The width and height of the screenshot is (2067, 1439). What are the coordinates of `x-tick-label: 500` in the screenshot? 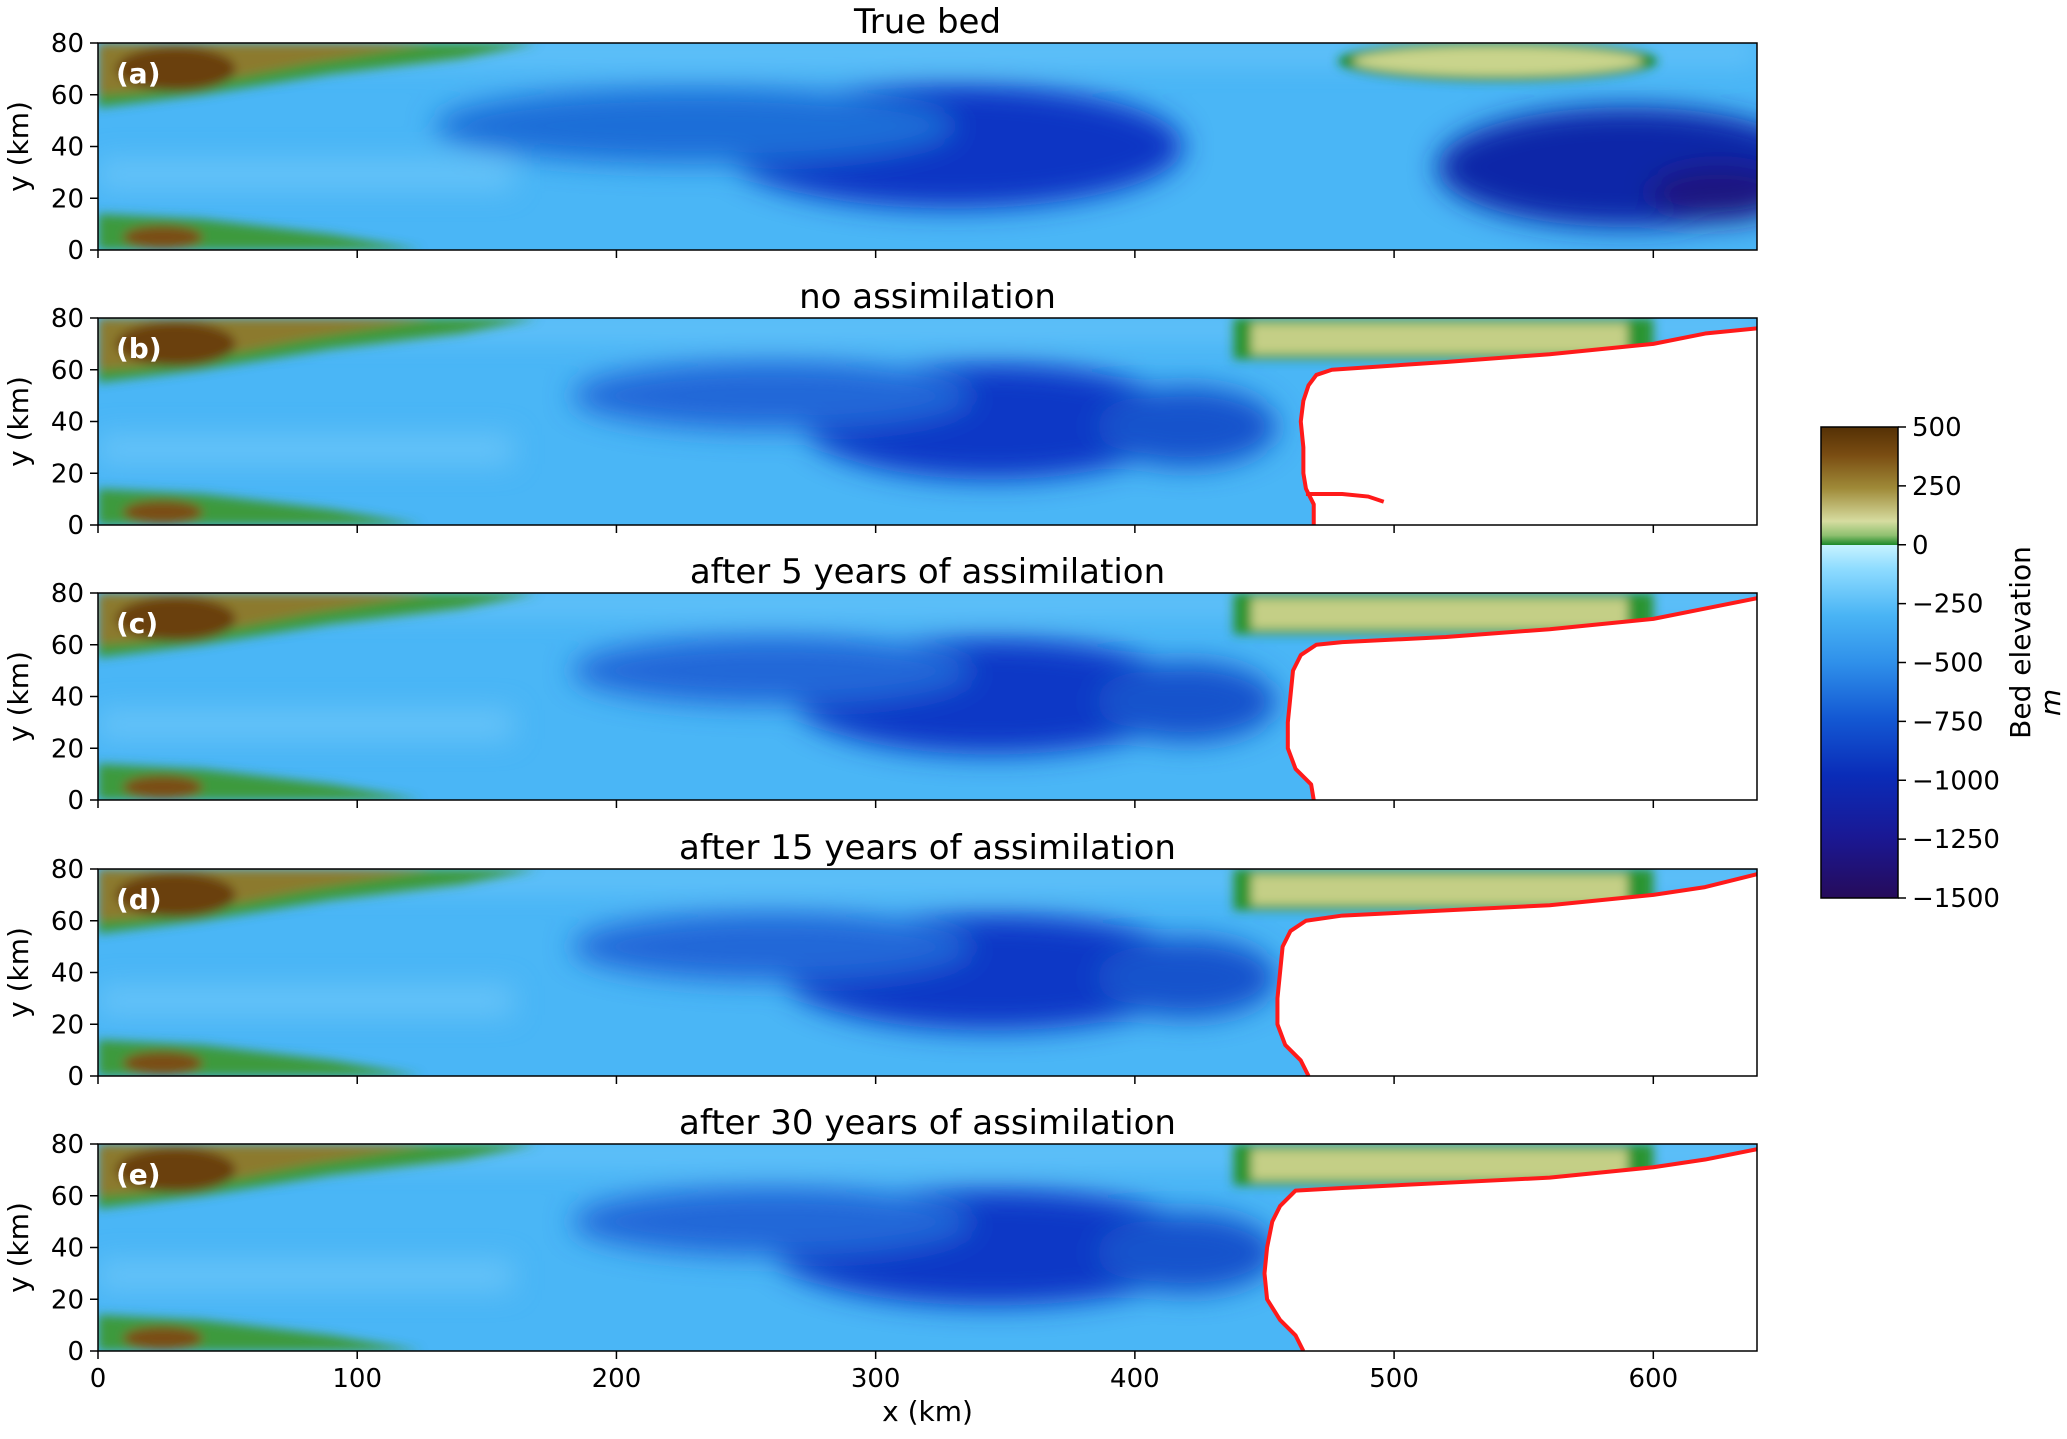 It's located at (1394, 1379).